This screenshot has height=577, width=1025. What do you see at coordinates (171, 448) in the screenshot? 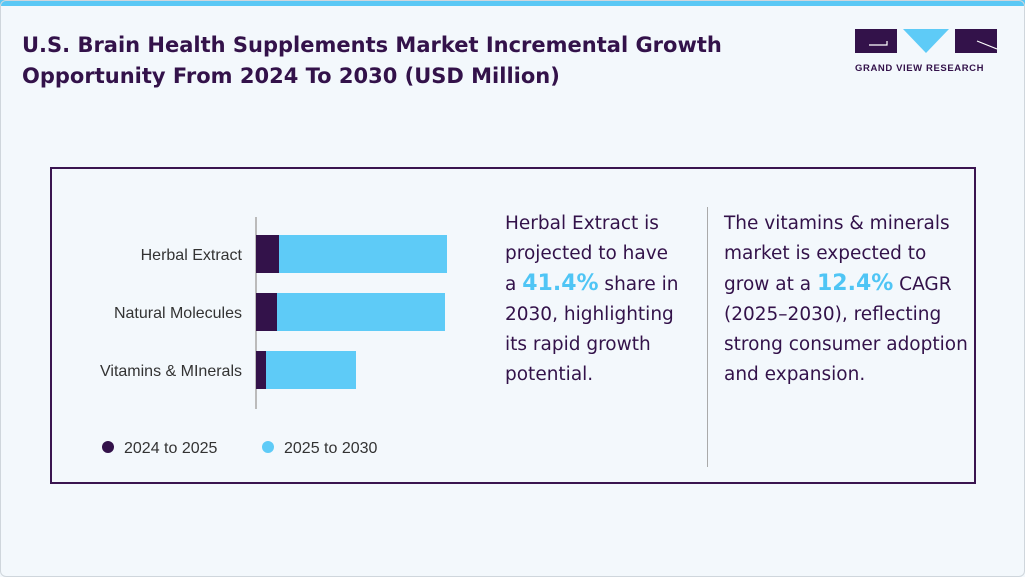
I see `legend-label: 2024 to 2025` at bounding box center [171, 448].